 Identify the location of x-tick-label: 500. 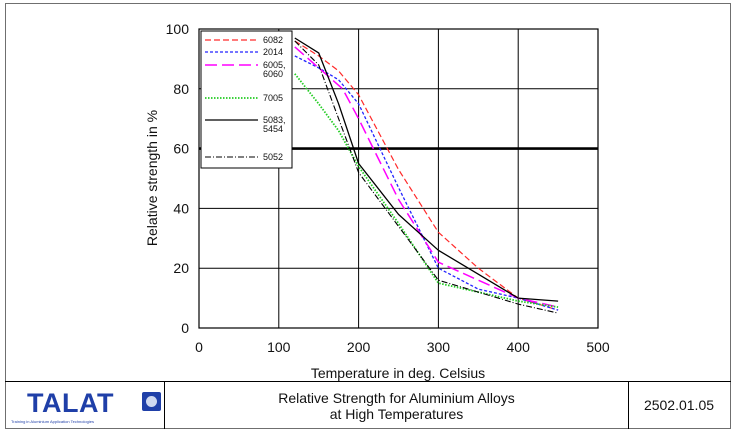
(598, 347).